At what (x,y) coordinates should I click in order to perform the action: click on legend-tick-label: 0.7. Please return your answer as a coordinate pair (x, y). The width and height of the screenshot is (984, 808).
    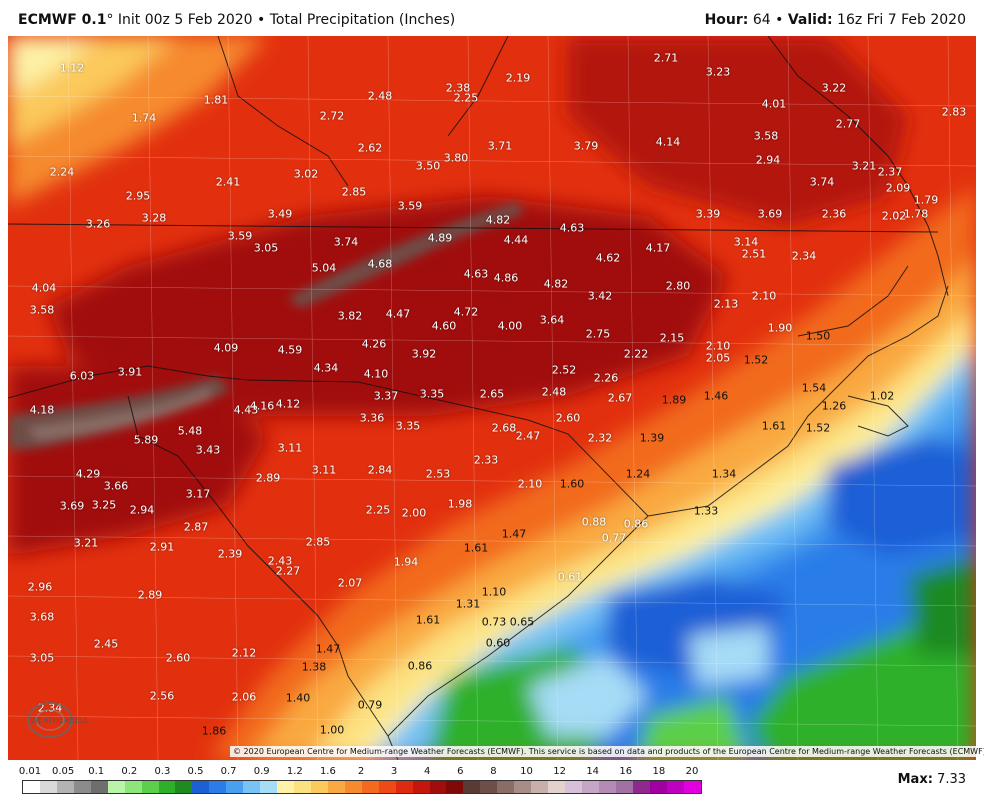
    Looking at the image, I should click on (228, 771).